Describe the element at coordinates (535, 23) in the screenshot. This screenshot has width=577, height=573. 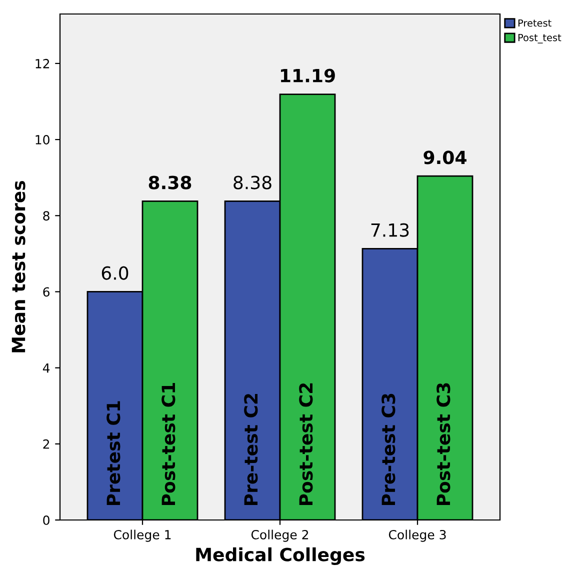
I see `legend-label: Pretest` at that location.